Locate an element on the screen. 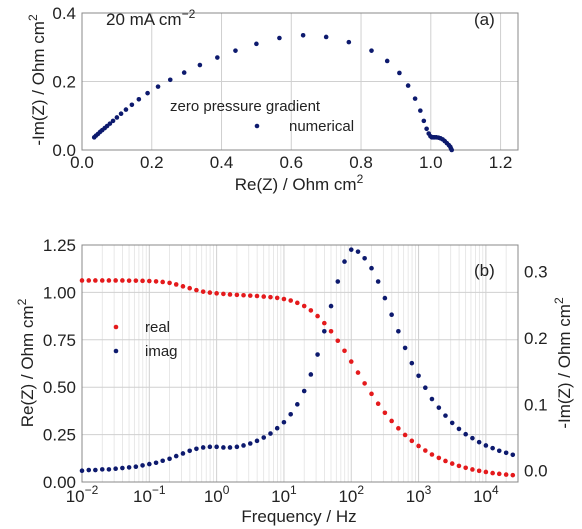 Image resolution: width=582 pixels, height=529 pixels. panel-b-ytick-label: 0.75 is located at coordinates (59, 340).